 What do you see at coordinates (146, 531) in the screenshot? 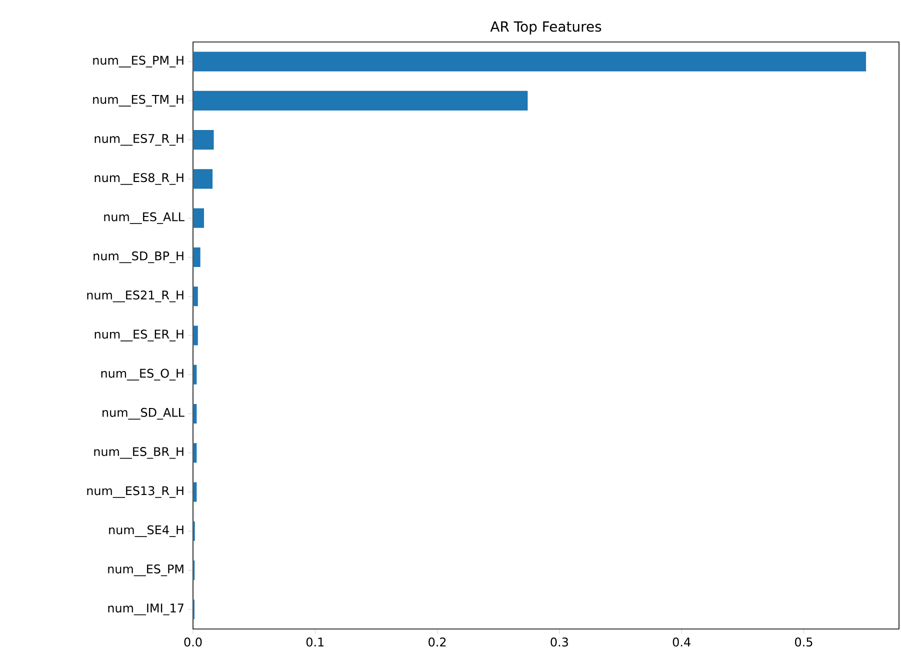
I see `y-tick-label: num__SE4_H` at bounding box center [146, 531].